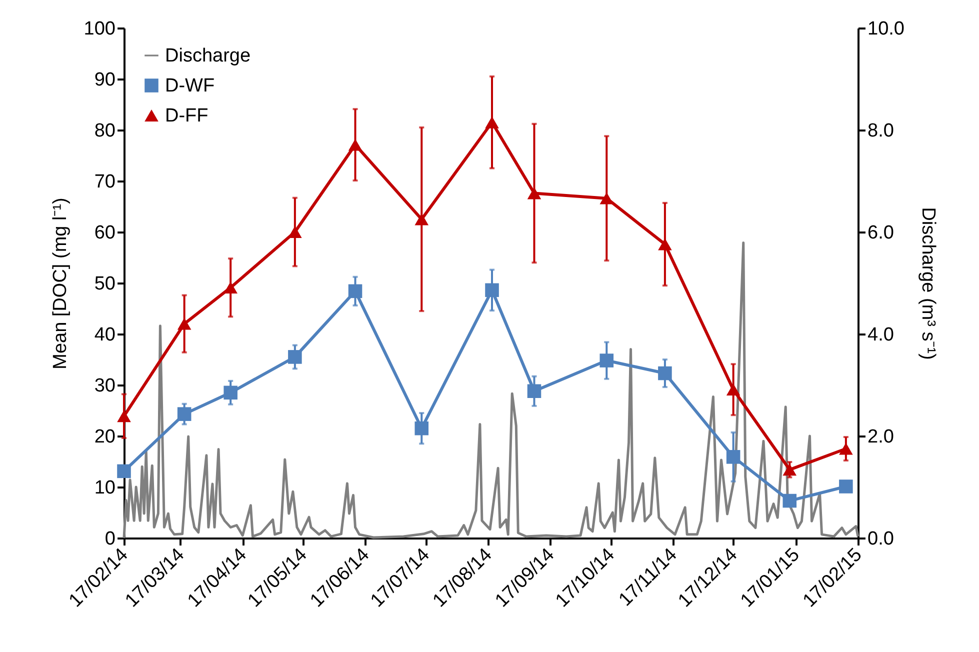 The height and width of the screenshot is (652, 979). What do you see at coordinates (105, 131) in the screenshot?
I see `y-tick-label: 80` at bounding box center [105, 131].